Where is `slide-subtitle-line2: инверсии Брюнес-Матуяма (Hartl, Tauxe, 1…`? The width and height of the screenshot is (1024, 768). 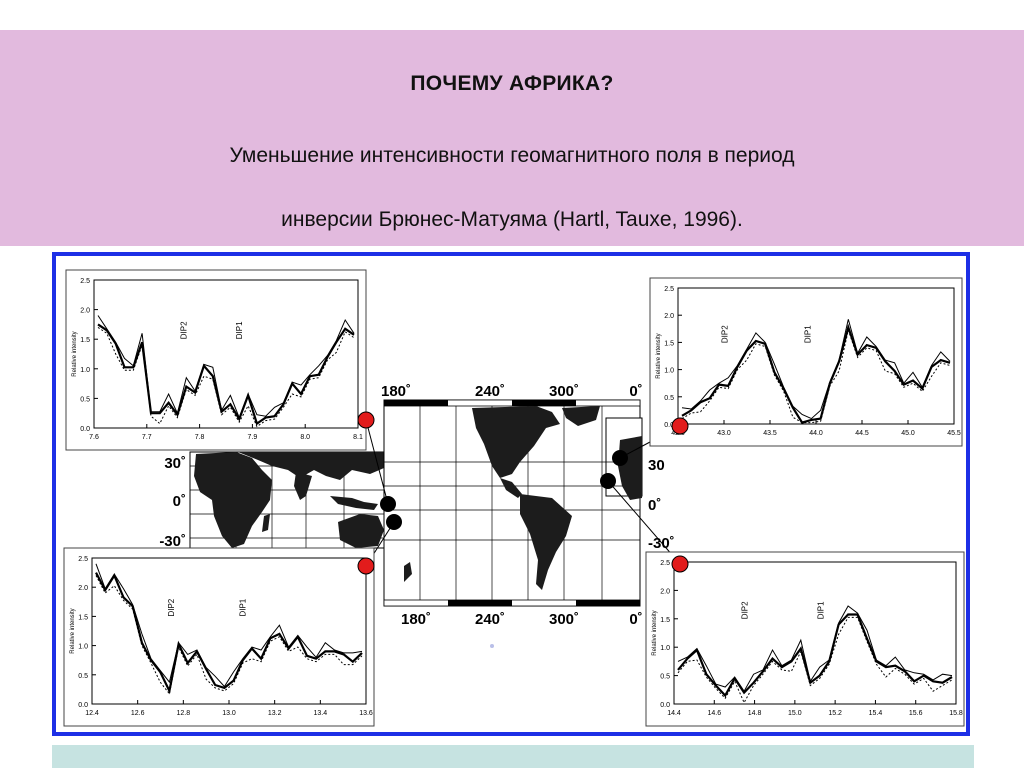 slide-subtitle-line2: инверсии Брюнес-Матуяма (Hartl, Tauxe, 1… is located at coordinates (512, 219).